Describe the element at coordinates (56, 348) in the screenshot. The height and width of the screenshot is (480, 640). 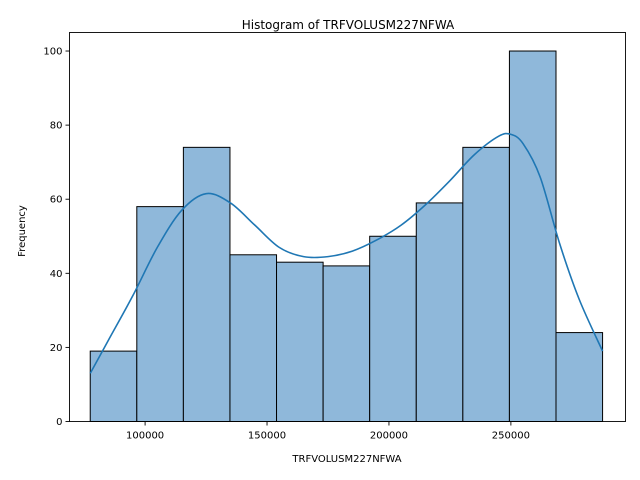
I see `y-tick-label: 20` at that location.